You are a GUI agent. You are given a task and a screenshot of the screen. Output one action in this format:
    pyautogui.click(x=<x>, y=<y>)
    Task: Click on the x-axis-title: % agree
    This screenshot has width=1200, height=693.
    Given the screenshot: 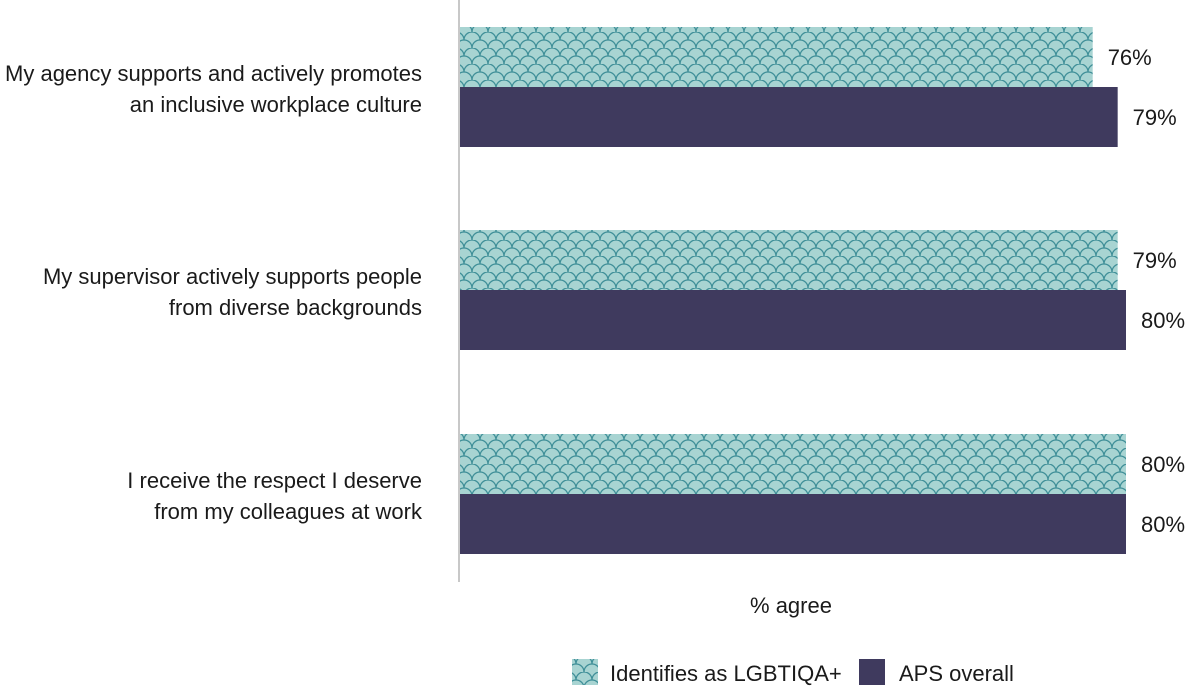 What is the action you would take?
    pyautogui.click(x=791, y=605)
    